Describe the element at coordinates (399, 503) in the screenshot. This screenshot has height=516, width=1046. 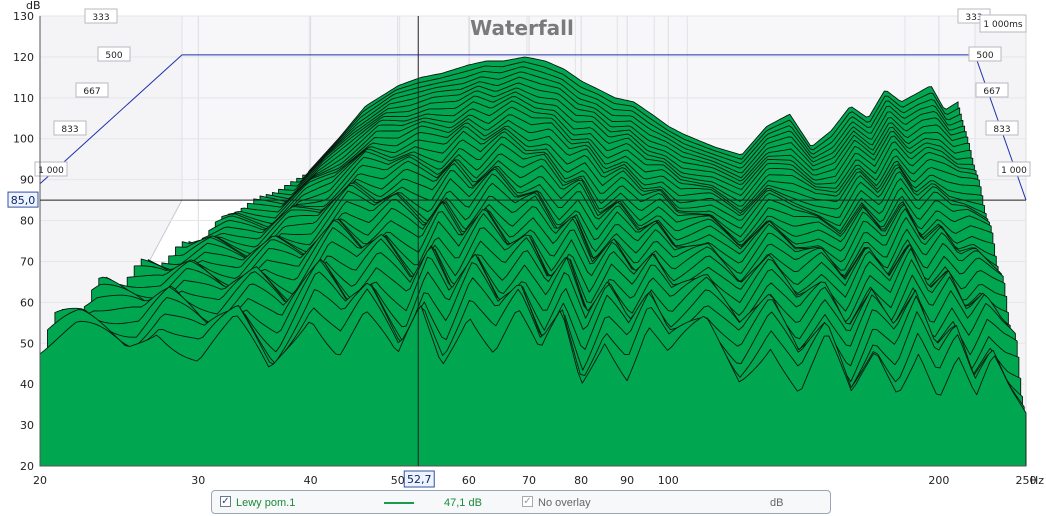
I see `series-line-sample` at that location.